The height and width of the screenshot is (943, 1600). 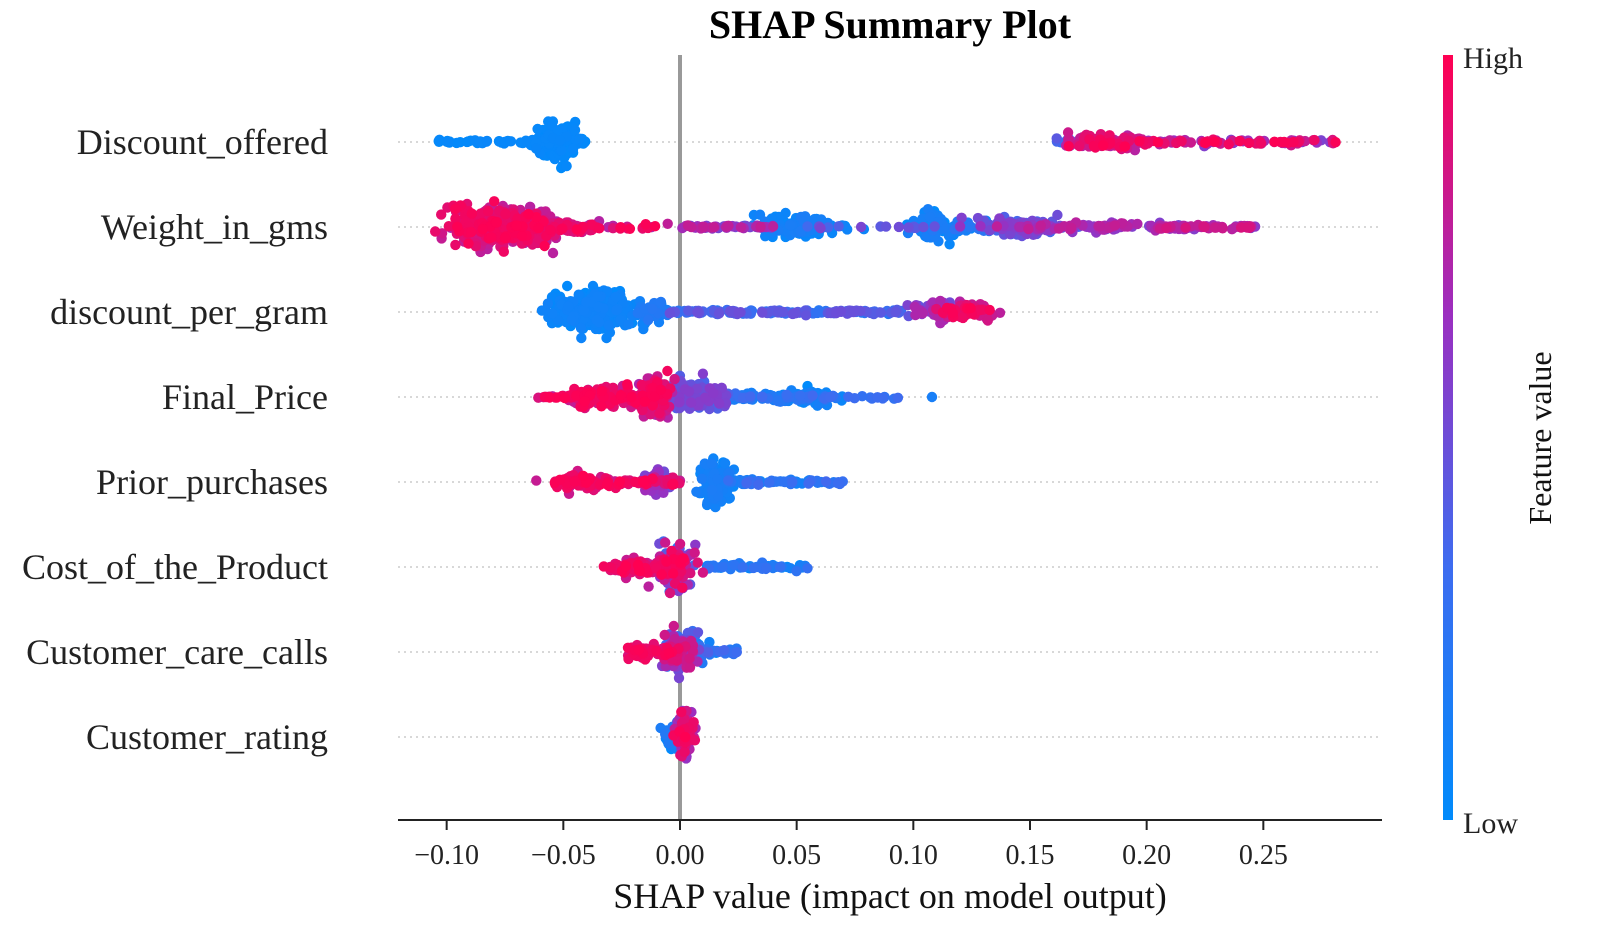 I want to click on x-tick-label: 0.15, so click(x=1030, y=855).